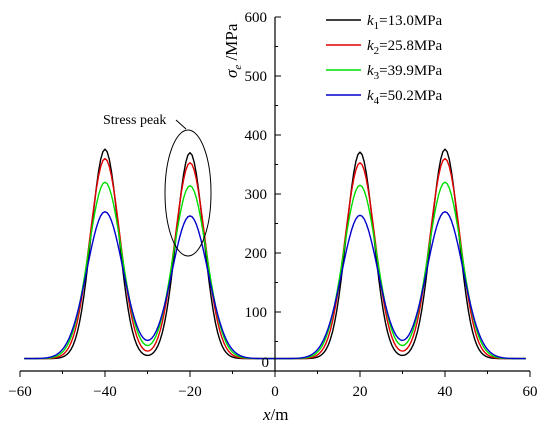 Image resolution: width=550 pixels, height=432 pixels. I want to click on x-tick-label: 40, so click(445, 392).